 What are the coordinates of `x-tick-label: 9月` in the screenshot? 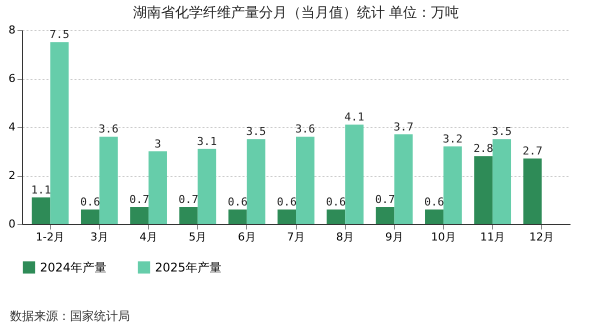 It's located at (394, 237).